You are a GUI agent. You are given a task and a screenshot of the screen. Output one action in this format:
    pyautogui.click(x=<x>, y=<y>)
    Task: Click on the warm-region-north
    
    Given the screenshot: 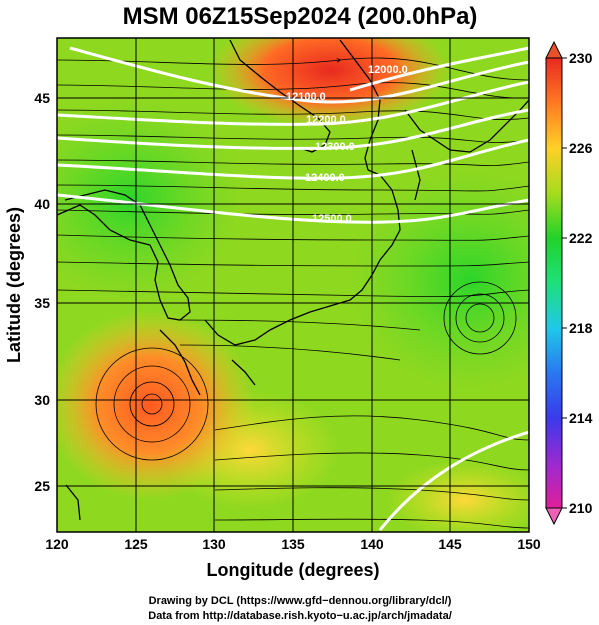 What is the action you would take?
    pyautogui.click(x=330, y=83)
    